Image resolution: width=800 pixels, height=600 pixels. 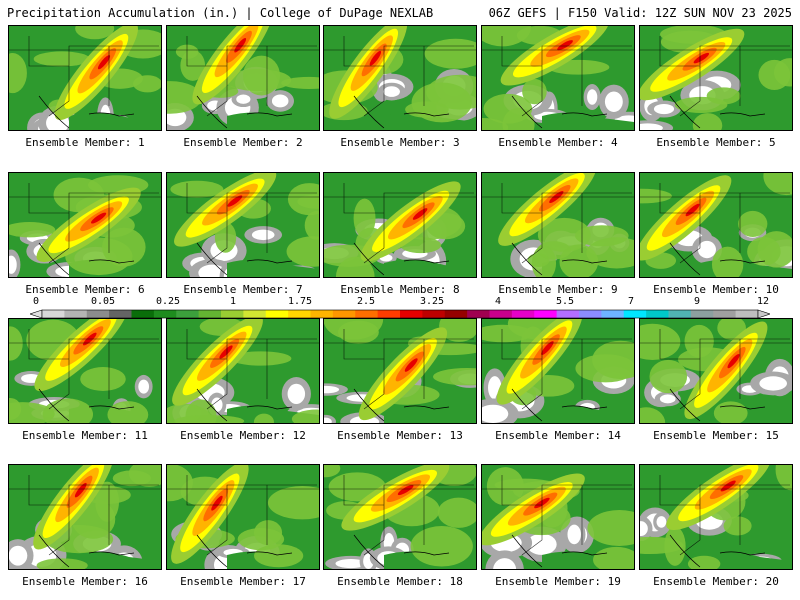 I want to click on precipitation-colorbar, so click(x=400, y=314).